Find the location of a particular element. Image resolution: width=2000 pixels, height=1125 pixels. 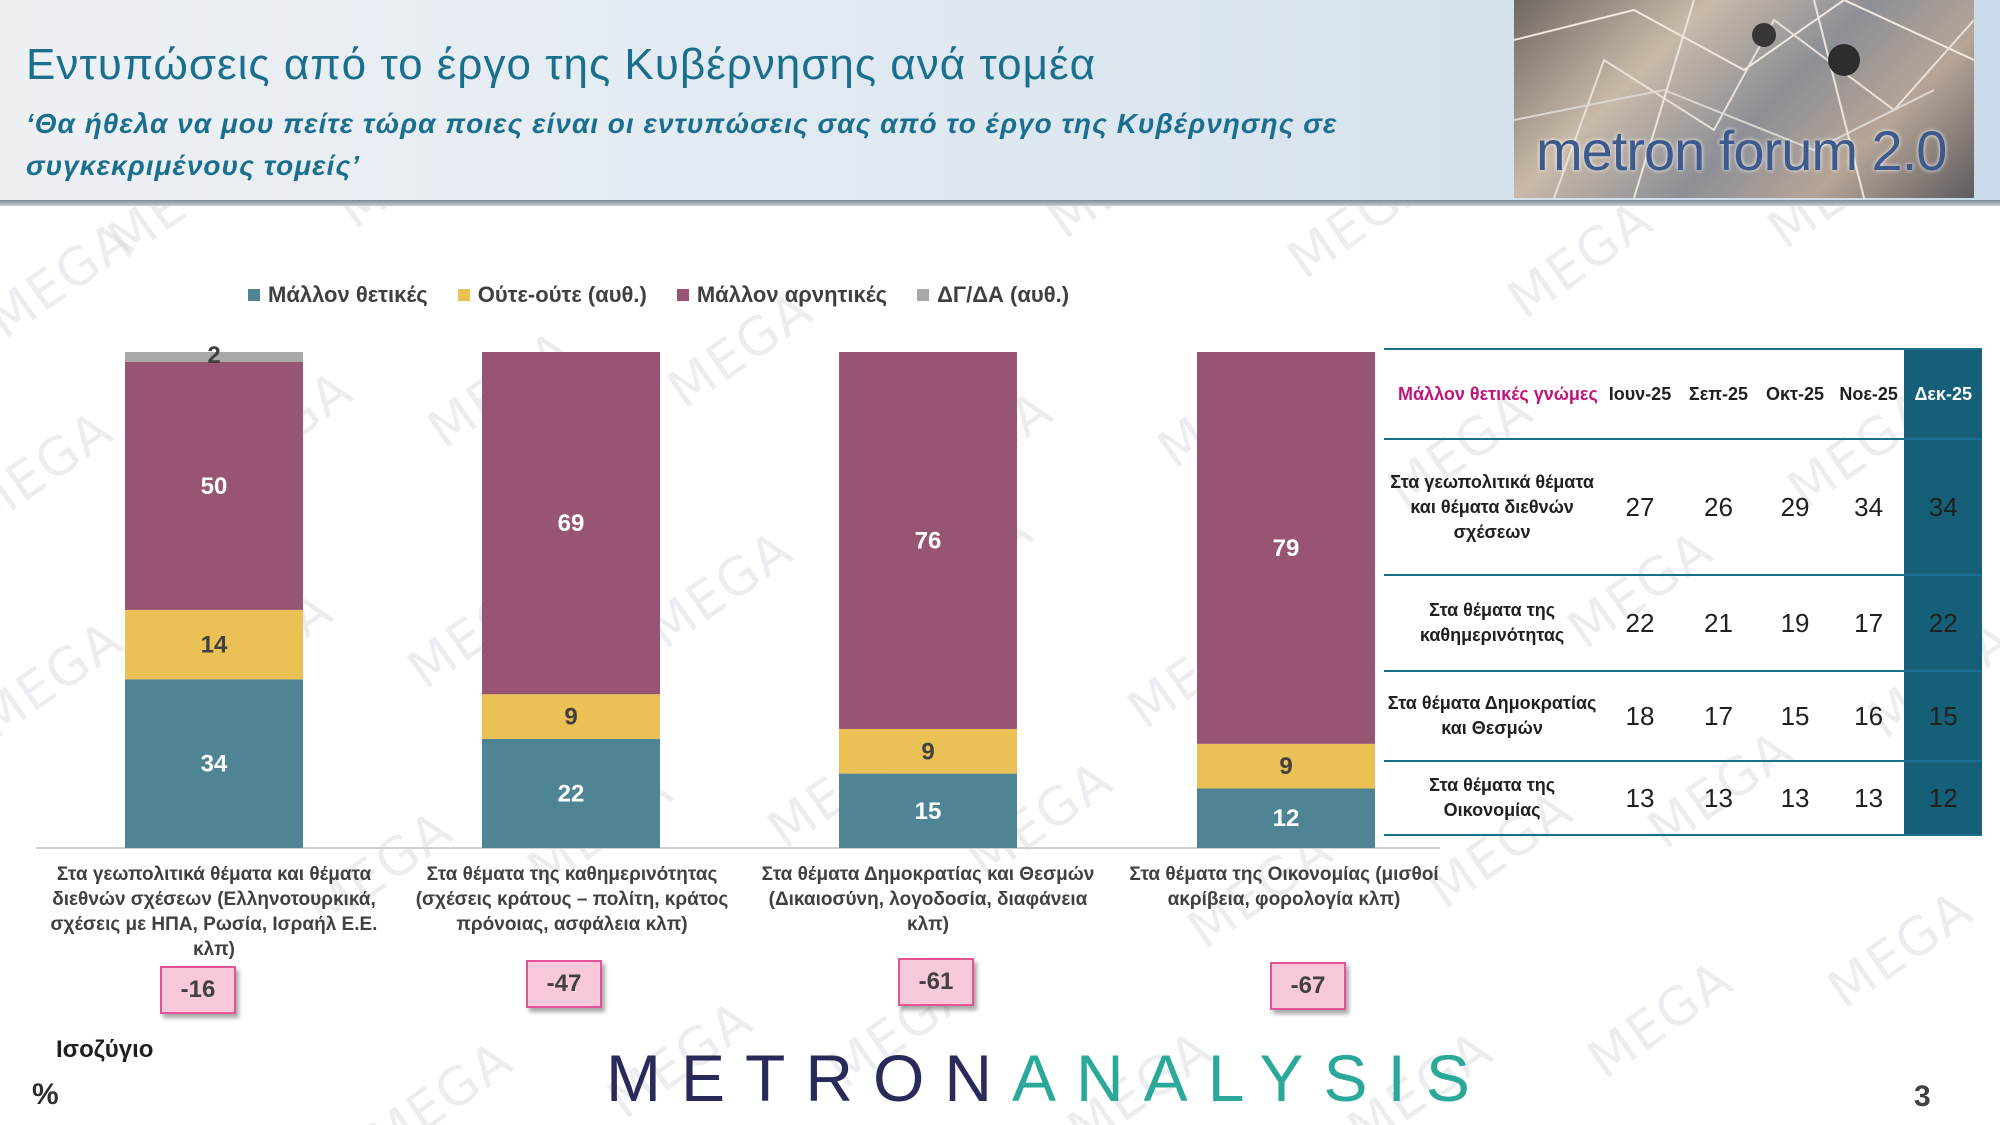

bar-data-label: 2 is located at coordinates (213, 355).